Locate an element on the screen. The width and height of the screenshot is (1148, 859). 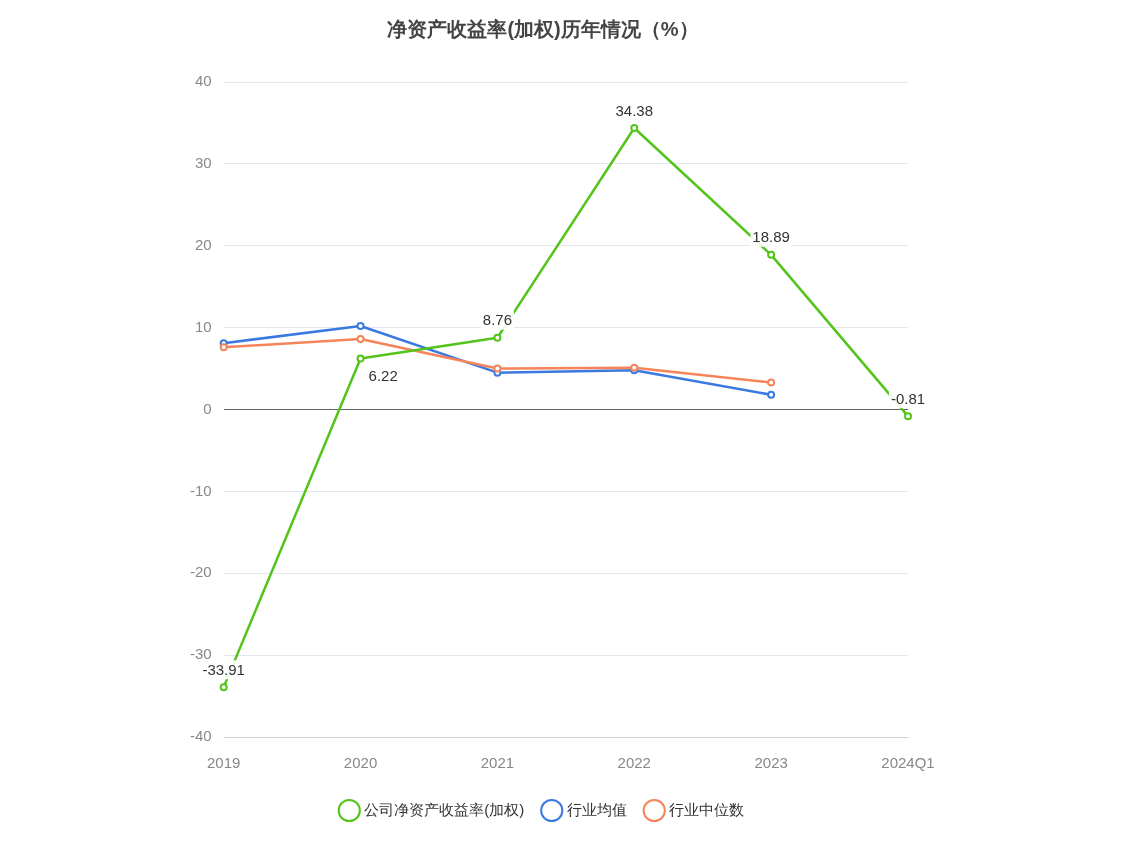
y-tick-label: 40 is located at coordinates (203, 81).